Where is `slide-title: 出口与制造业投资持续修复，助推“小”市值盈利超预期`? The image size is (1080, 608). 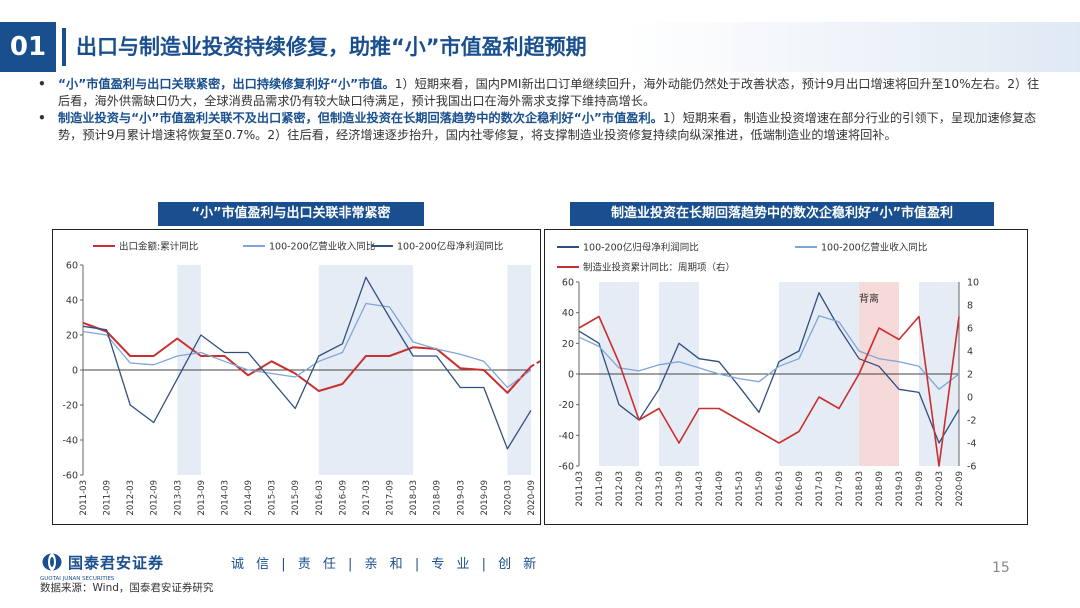
slide-title: 出口与制造业投资持续修复，助推“小”市值盈利超预期 is located at coordinates (331, 47).